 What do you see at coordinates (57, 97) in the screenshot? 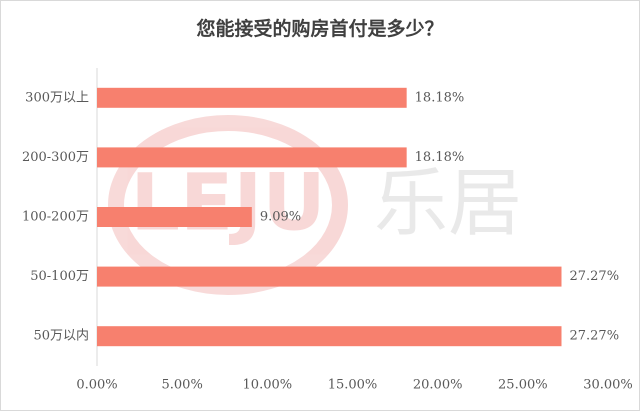
I see `y-tick-label: 300万以上` at bounding box center [57, 97].